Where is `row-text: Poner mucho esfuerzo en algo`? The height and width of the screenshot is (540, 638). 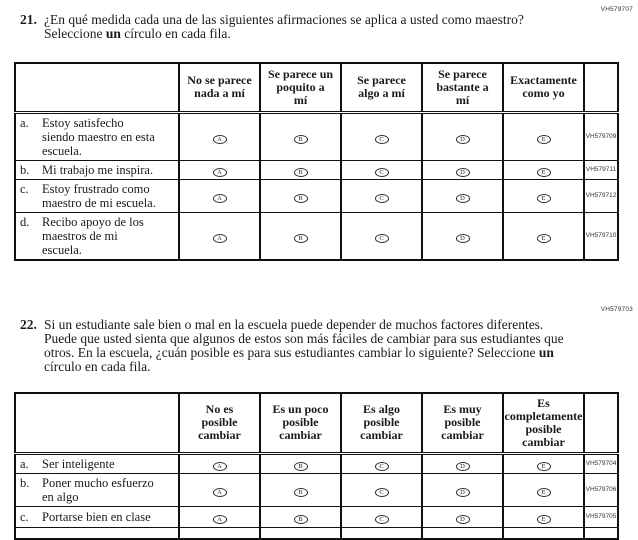
row-text: Poner mucho esfuerzo en algo is located at coordinates (98, 489).